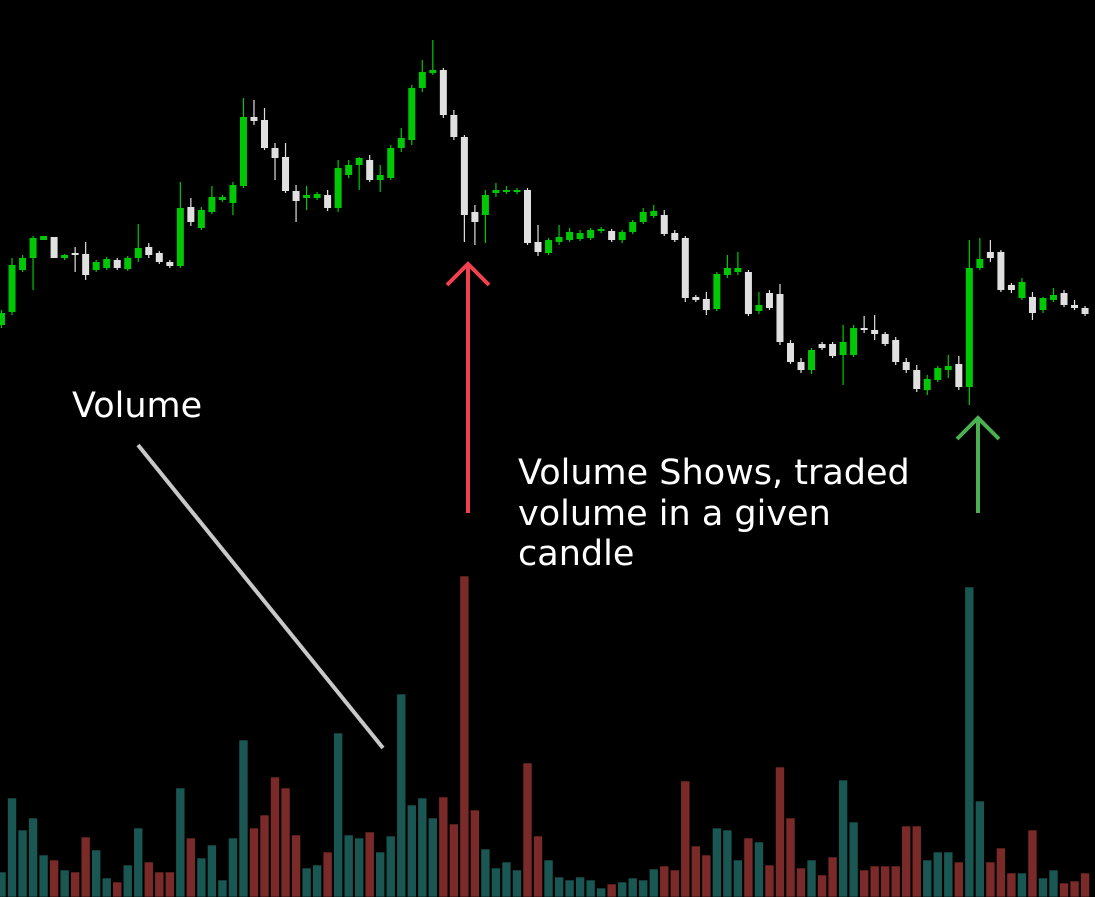  Describe the element at coordinates (714, 473) in the screenshot. I see `note-line: Volume Shows, traded` at that location.